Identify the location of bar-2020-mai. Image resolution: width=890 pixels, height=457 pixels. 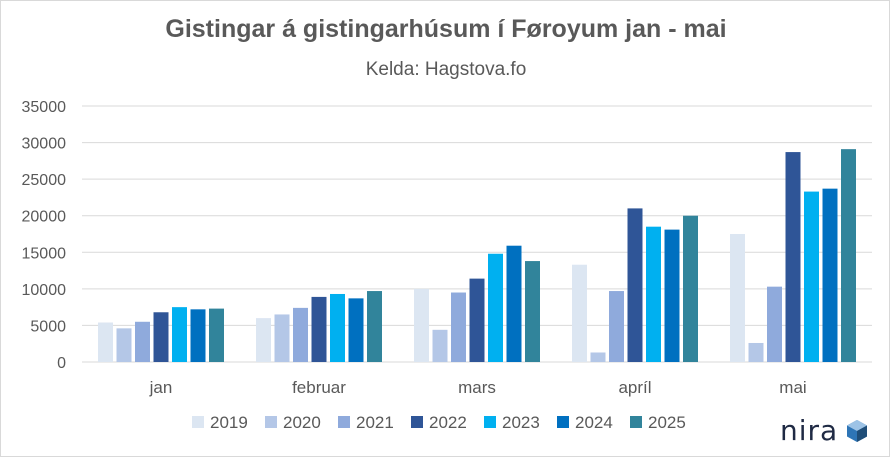
(756, 352).